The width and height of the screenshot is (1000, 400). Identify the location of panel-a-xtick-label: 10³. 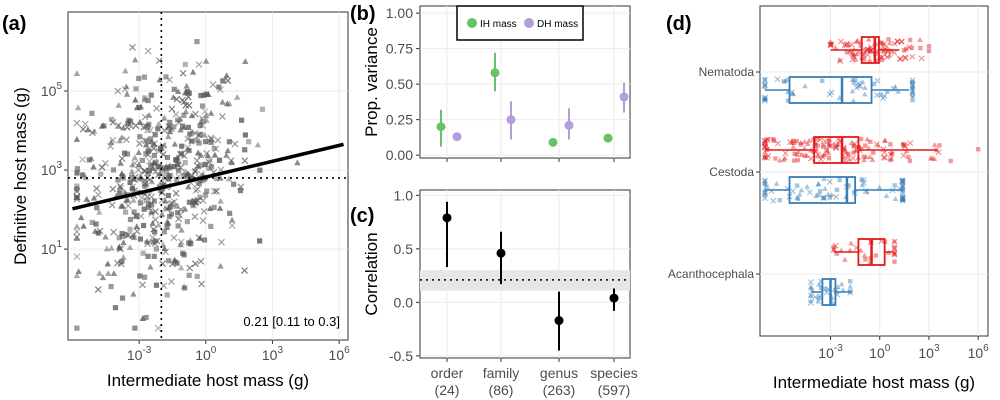
(273, 354).